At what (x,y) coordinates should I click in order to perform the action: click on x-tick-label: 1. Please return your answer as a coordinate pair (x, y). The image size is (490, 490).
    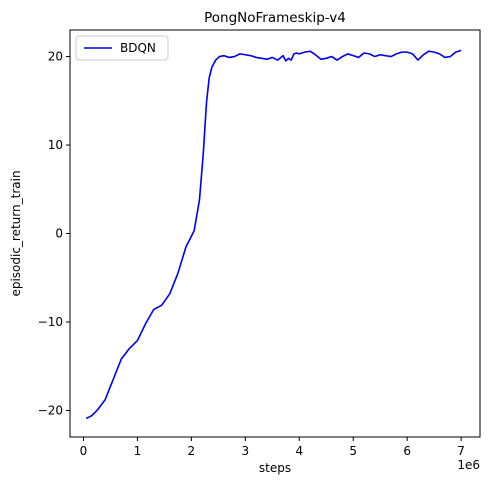
    Looking at the image, I should click on (138, 451).